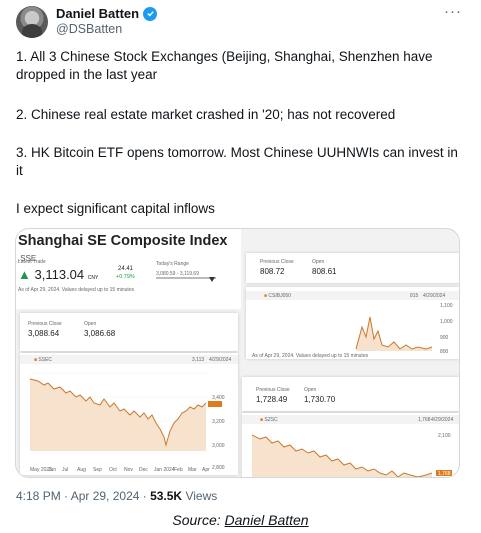  Describe the element at coordinates (129, 332) in the screenshot. I see `sse-quote-panel: Previous Close 3,088.64 Open 3,086.68` at that location.